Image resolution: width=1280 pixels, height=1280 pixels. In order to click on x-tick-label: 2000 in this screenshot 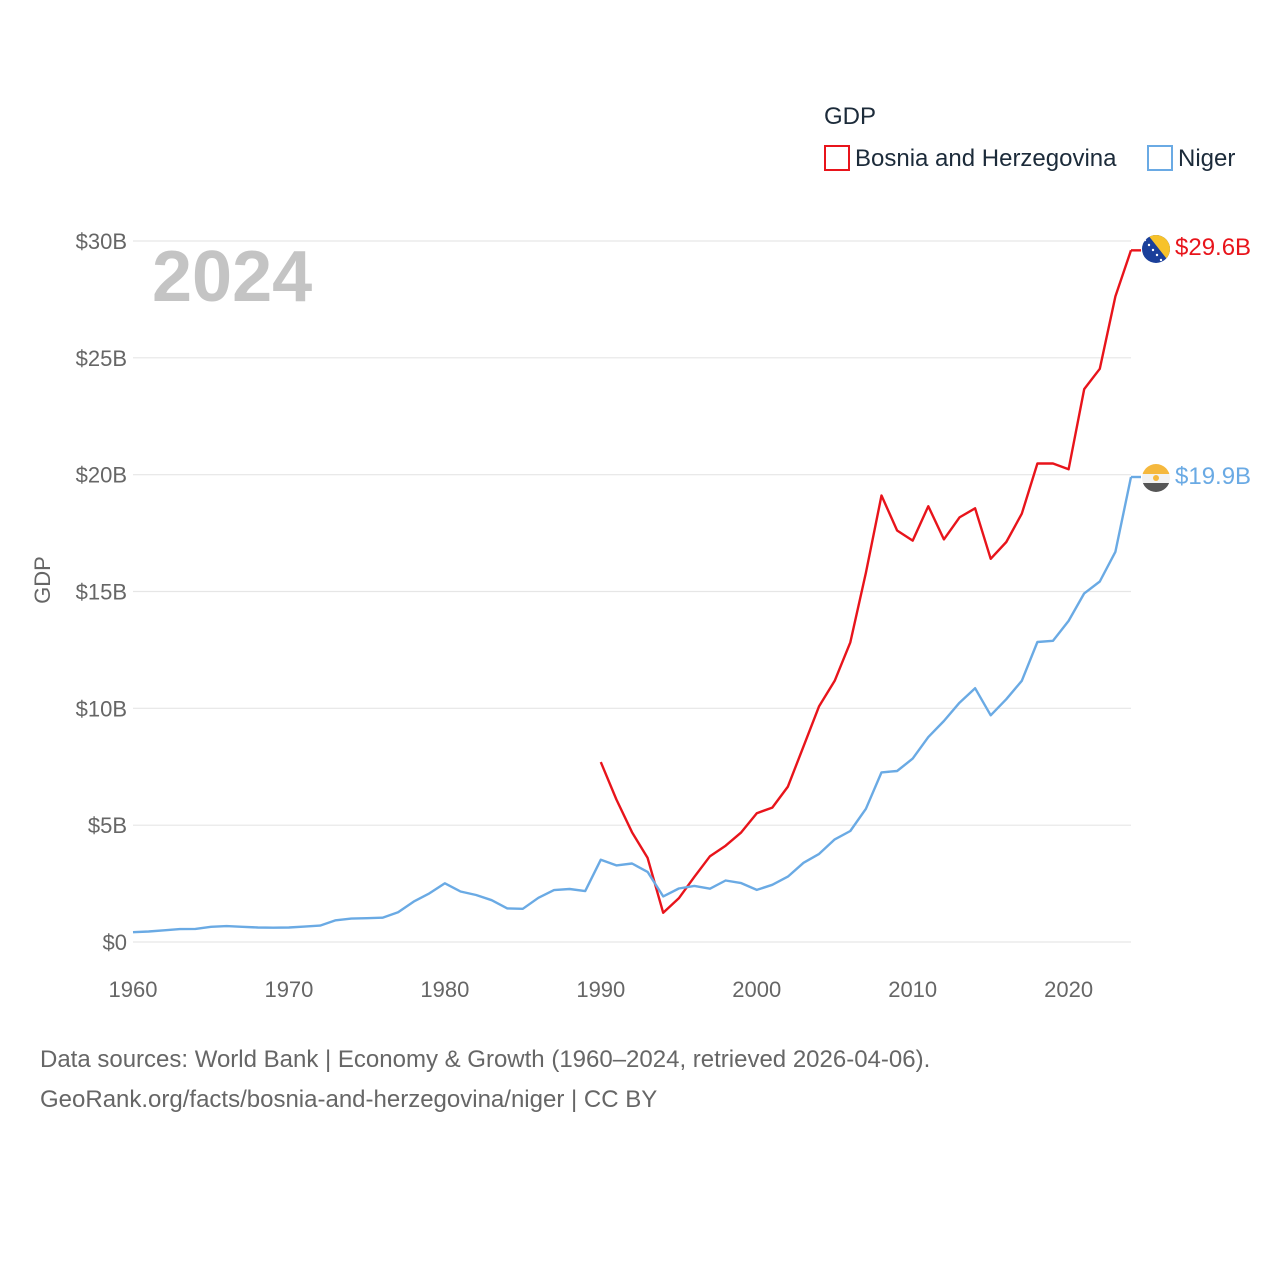, I will do `click(756, 989)`.